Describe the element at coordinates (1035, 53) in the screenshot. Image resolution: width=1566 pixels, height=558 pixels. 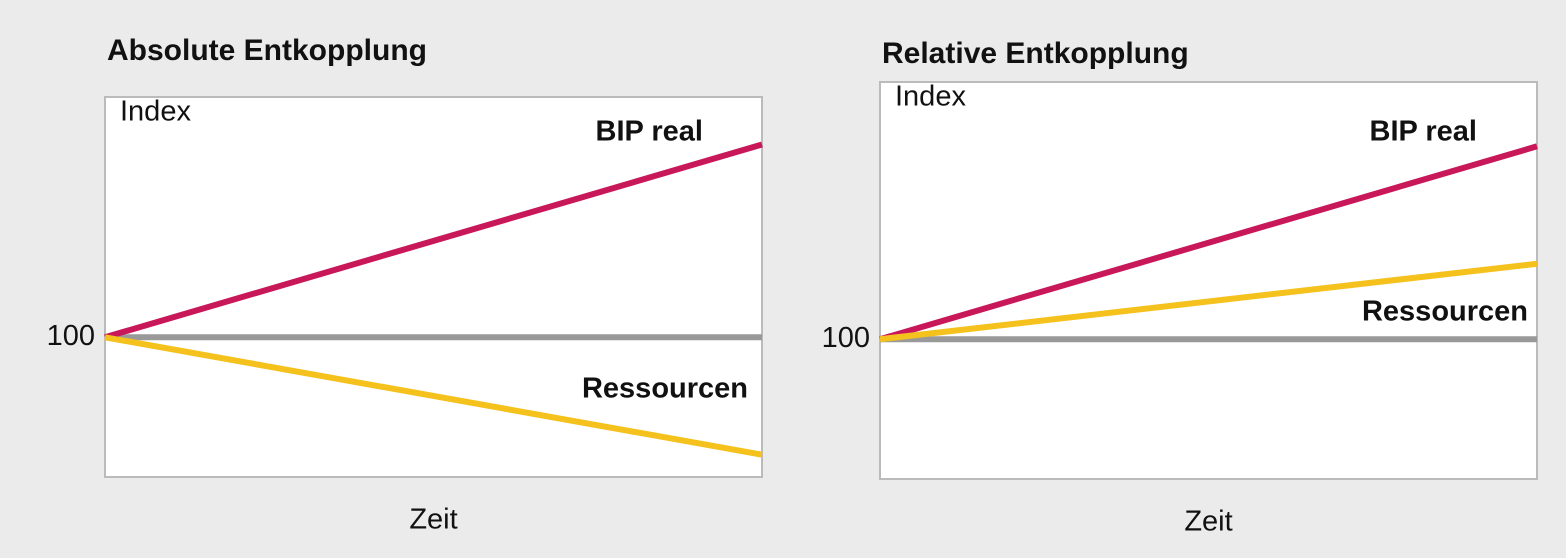
I see `chart-title: Relative Entkopplung` at that location.